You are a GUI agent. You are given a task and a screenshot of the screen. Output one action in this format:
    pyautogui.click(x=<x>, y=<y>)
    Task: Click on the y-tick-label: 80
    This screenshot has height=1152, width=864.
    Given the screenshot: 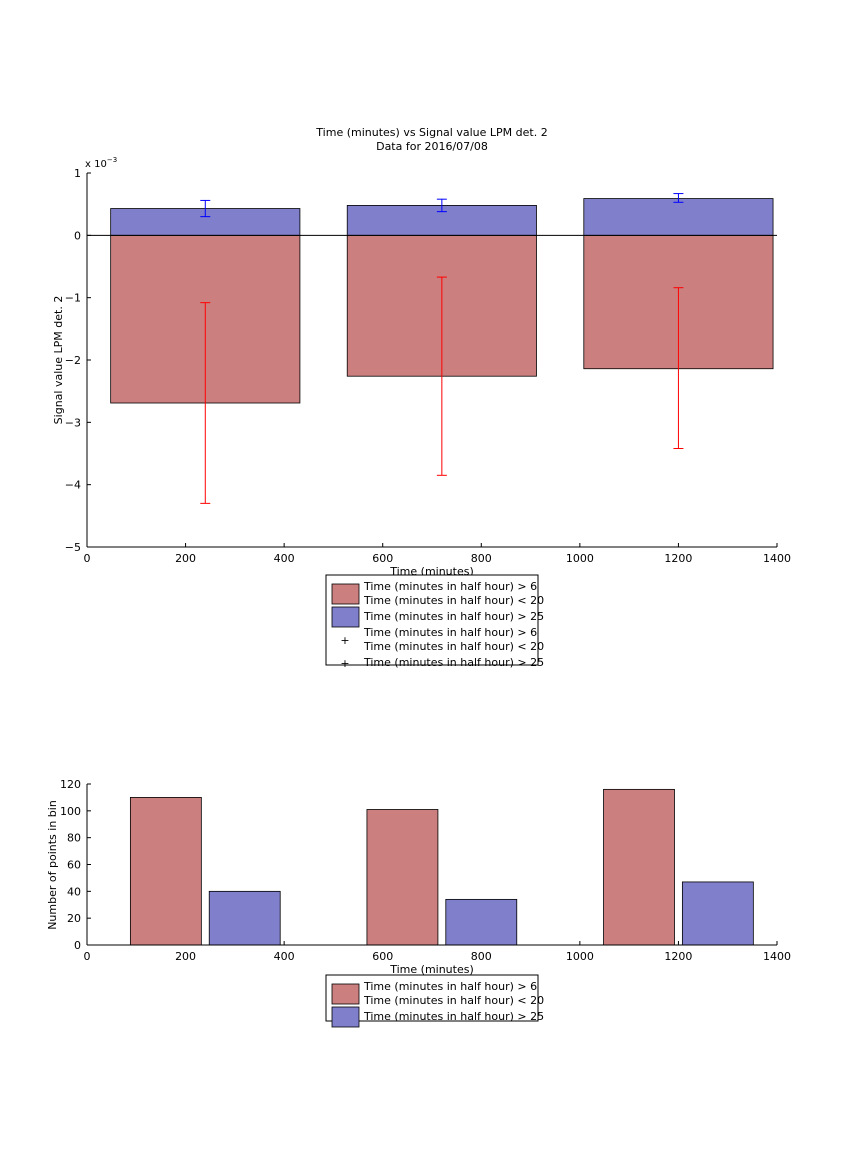 What is the action you would take?
    pyautogui.click(x=74, y=838)
    